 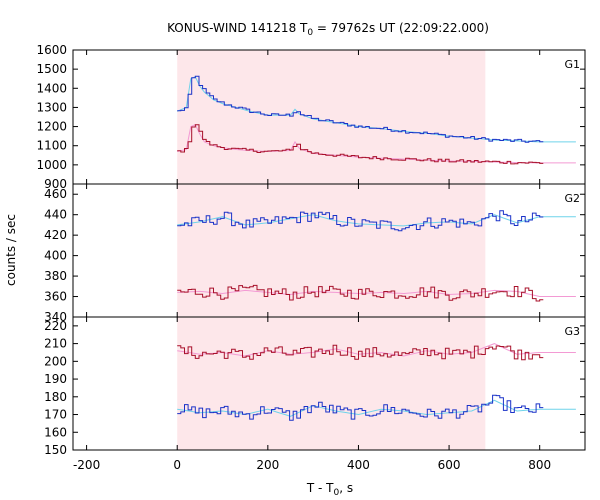 I want to click on y-tick-label: 1200, so click(x=51, y=127).